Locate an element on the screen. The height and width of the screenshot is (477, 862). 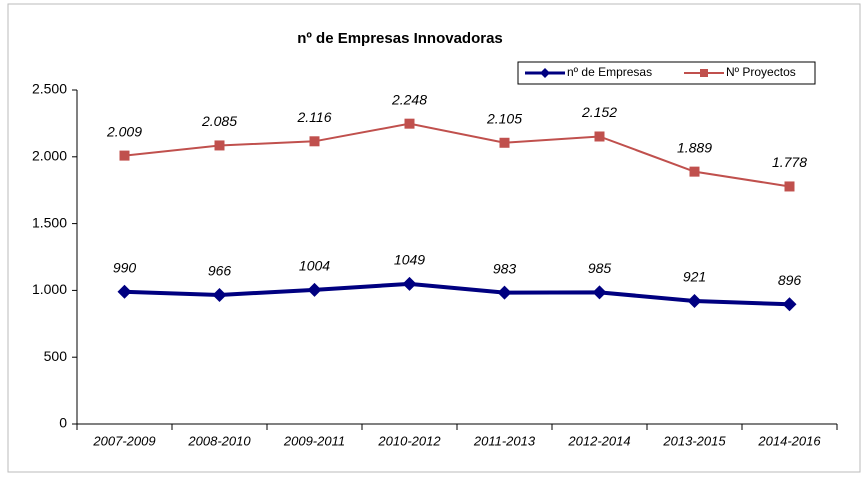
legend-label: nº de Empresas is located at coordinates (609, 72).